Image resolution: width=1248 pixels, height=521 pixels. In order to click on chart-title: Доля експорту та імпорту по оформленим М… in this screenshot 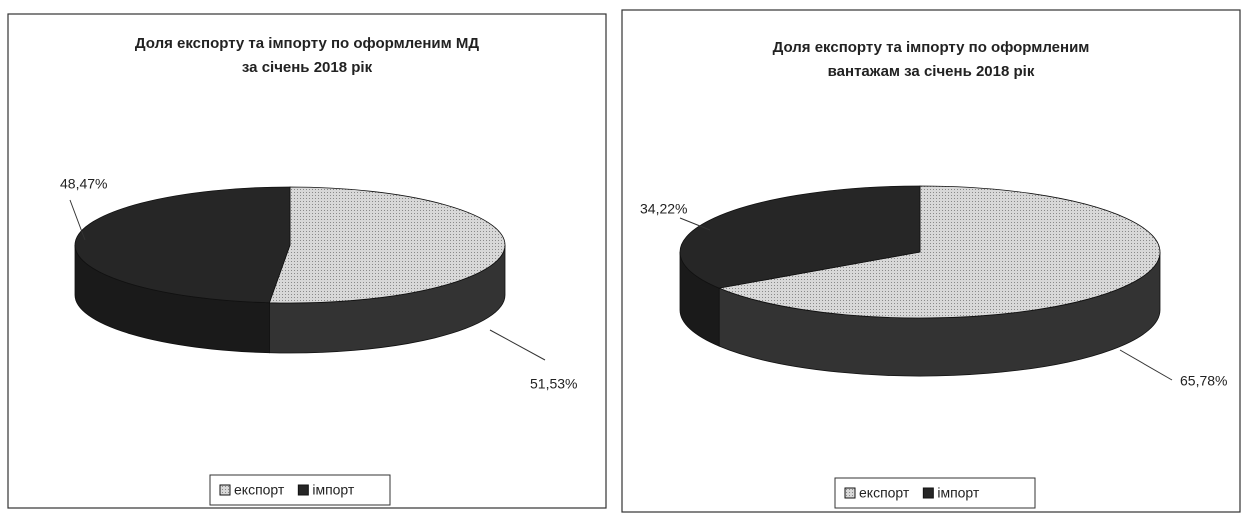, I will do `click(307, 43)`.